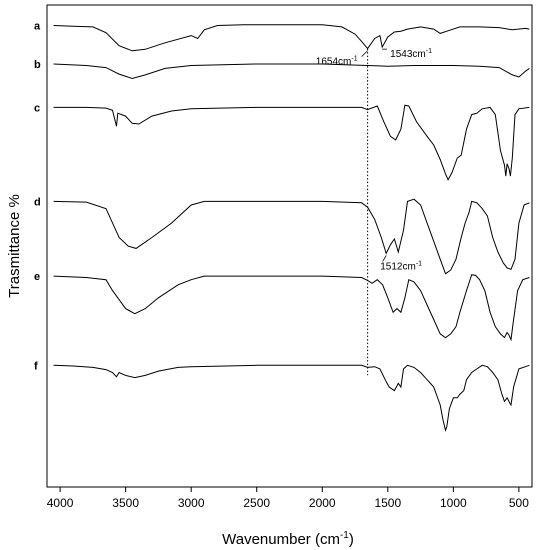 The width and height of the screenshot is (539, 550). Describe the element at coordinates (344, 535) in the screenshot. I see `x-axis-title-sup: -1` at that location.